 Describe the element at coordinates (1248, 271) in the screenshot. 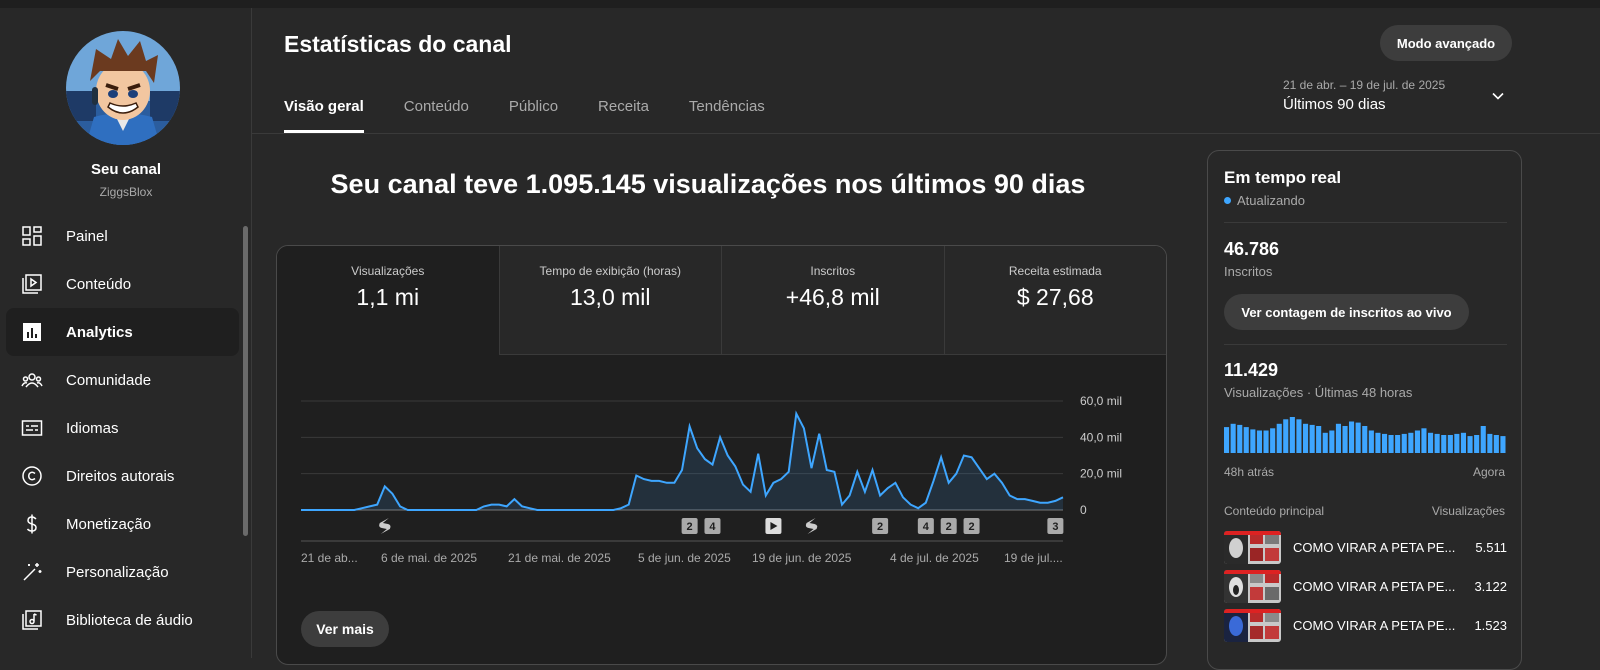

I see `subscriber-label: Inscritos` at that location.